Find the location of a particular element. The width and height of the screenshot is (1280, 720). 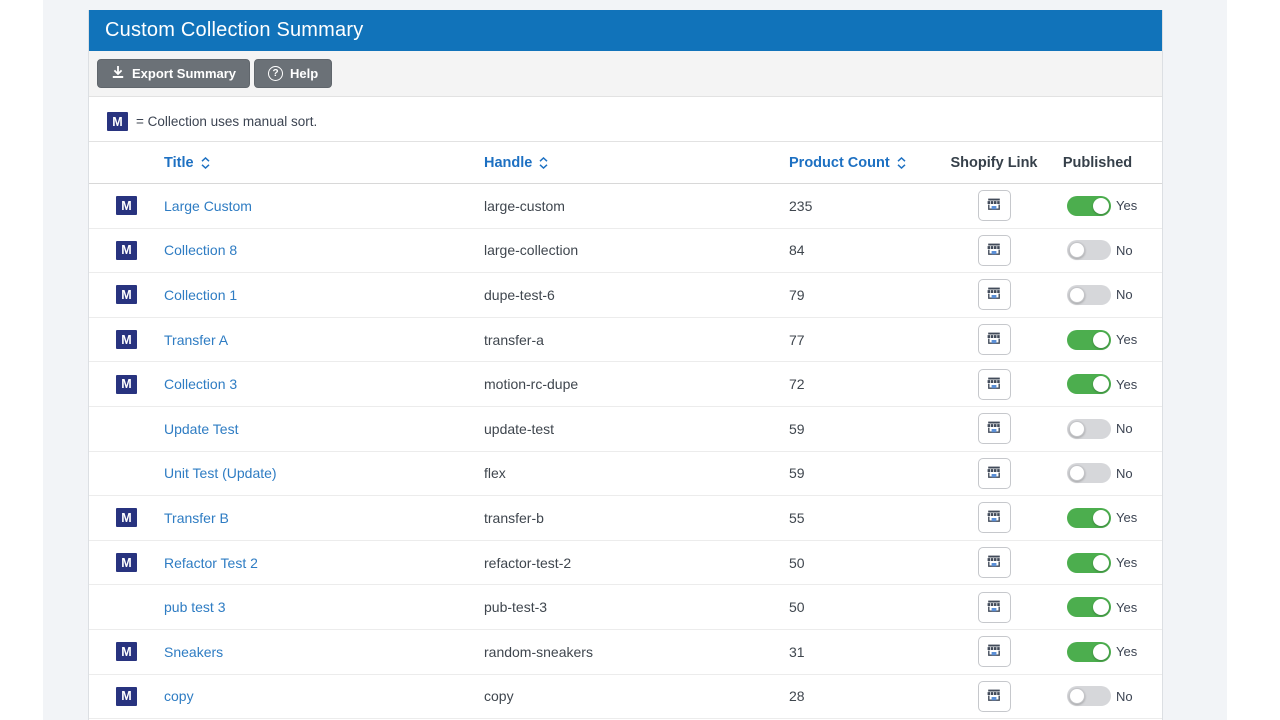

table-row: M copy copy 28 is located at coordinates (625, 697).